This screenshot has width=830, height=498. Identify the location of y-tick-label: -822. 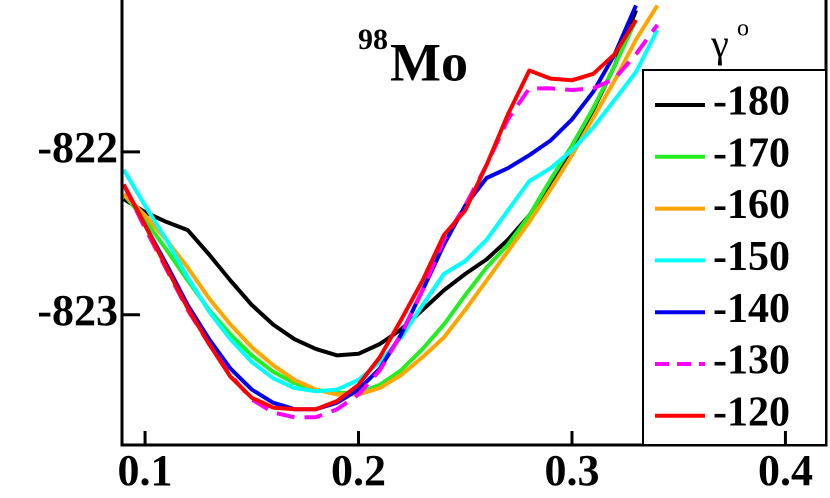
(77, 147).